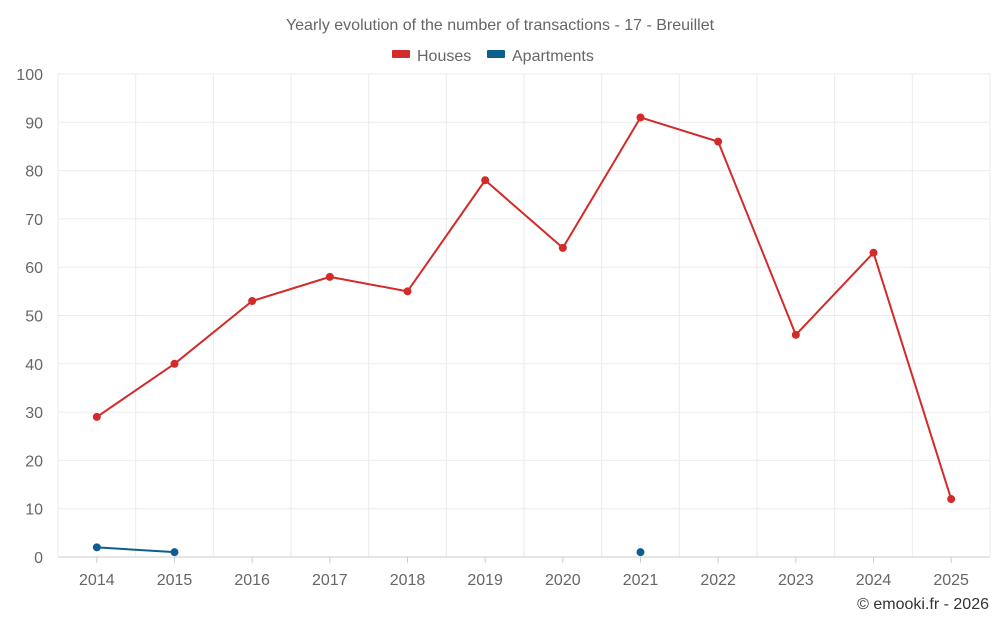 This screenshot has width=1000, height=625. Describe the element at coordinates (34, 510) in the screenshot. I see `y-tick-label: 10` at that location.